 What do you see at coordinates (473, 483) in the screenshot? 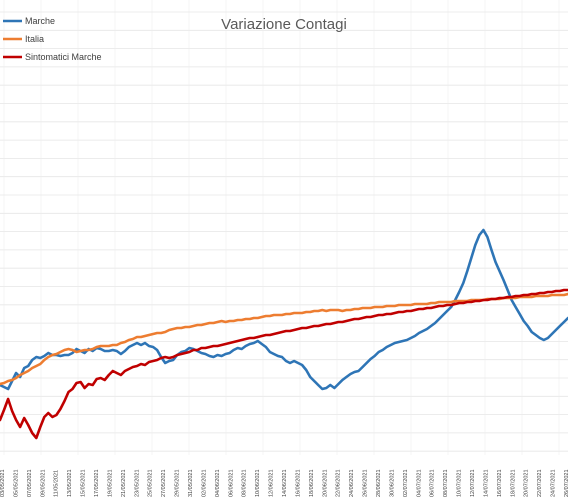
I see `x-tick-label: 12/07/2021` at bounding box center [473, 483].